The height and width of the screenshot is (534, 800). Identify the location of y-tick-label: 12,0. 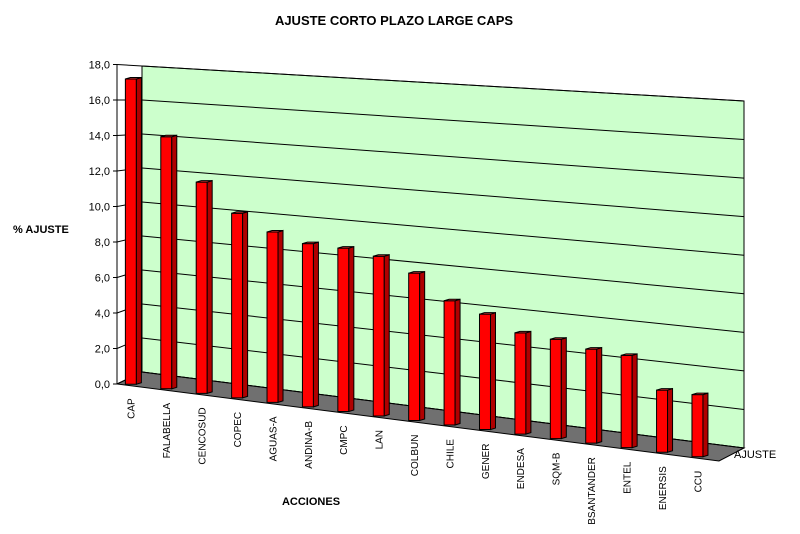
(99, 172).